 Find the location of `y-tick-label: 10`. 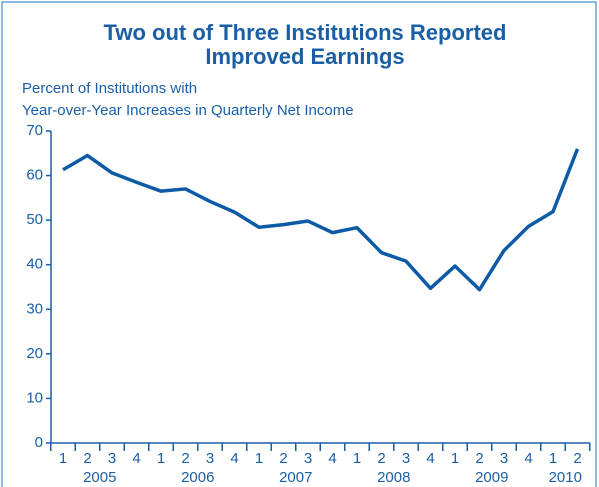

y-tick-label: 10 is located at coordinates (34, 397).